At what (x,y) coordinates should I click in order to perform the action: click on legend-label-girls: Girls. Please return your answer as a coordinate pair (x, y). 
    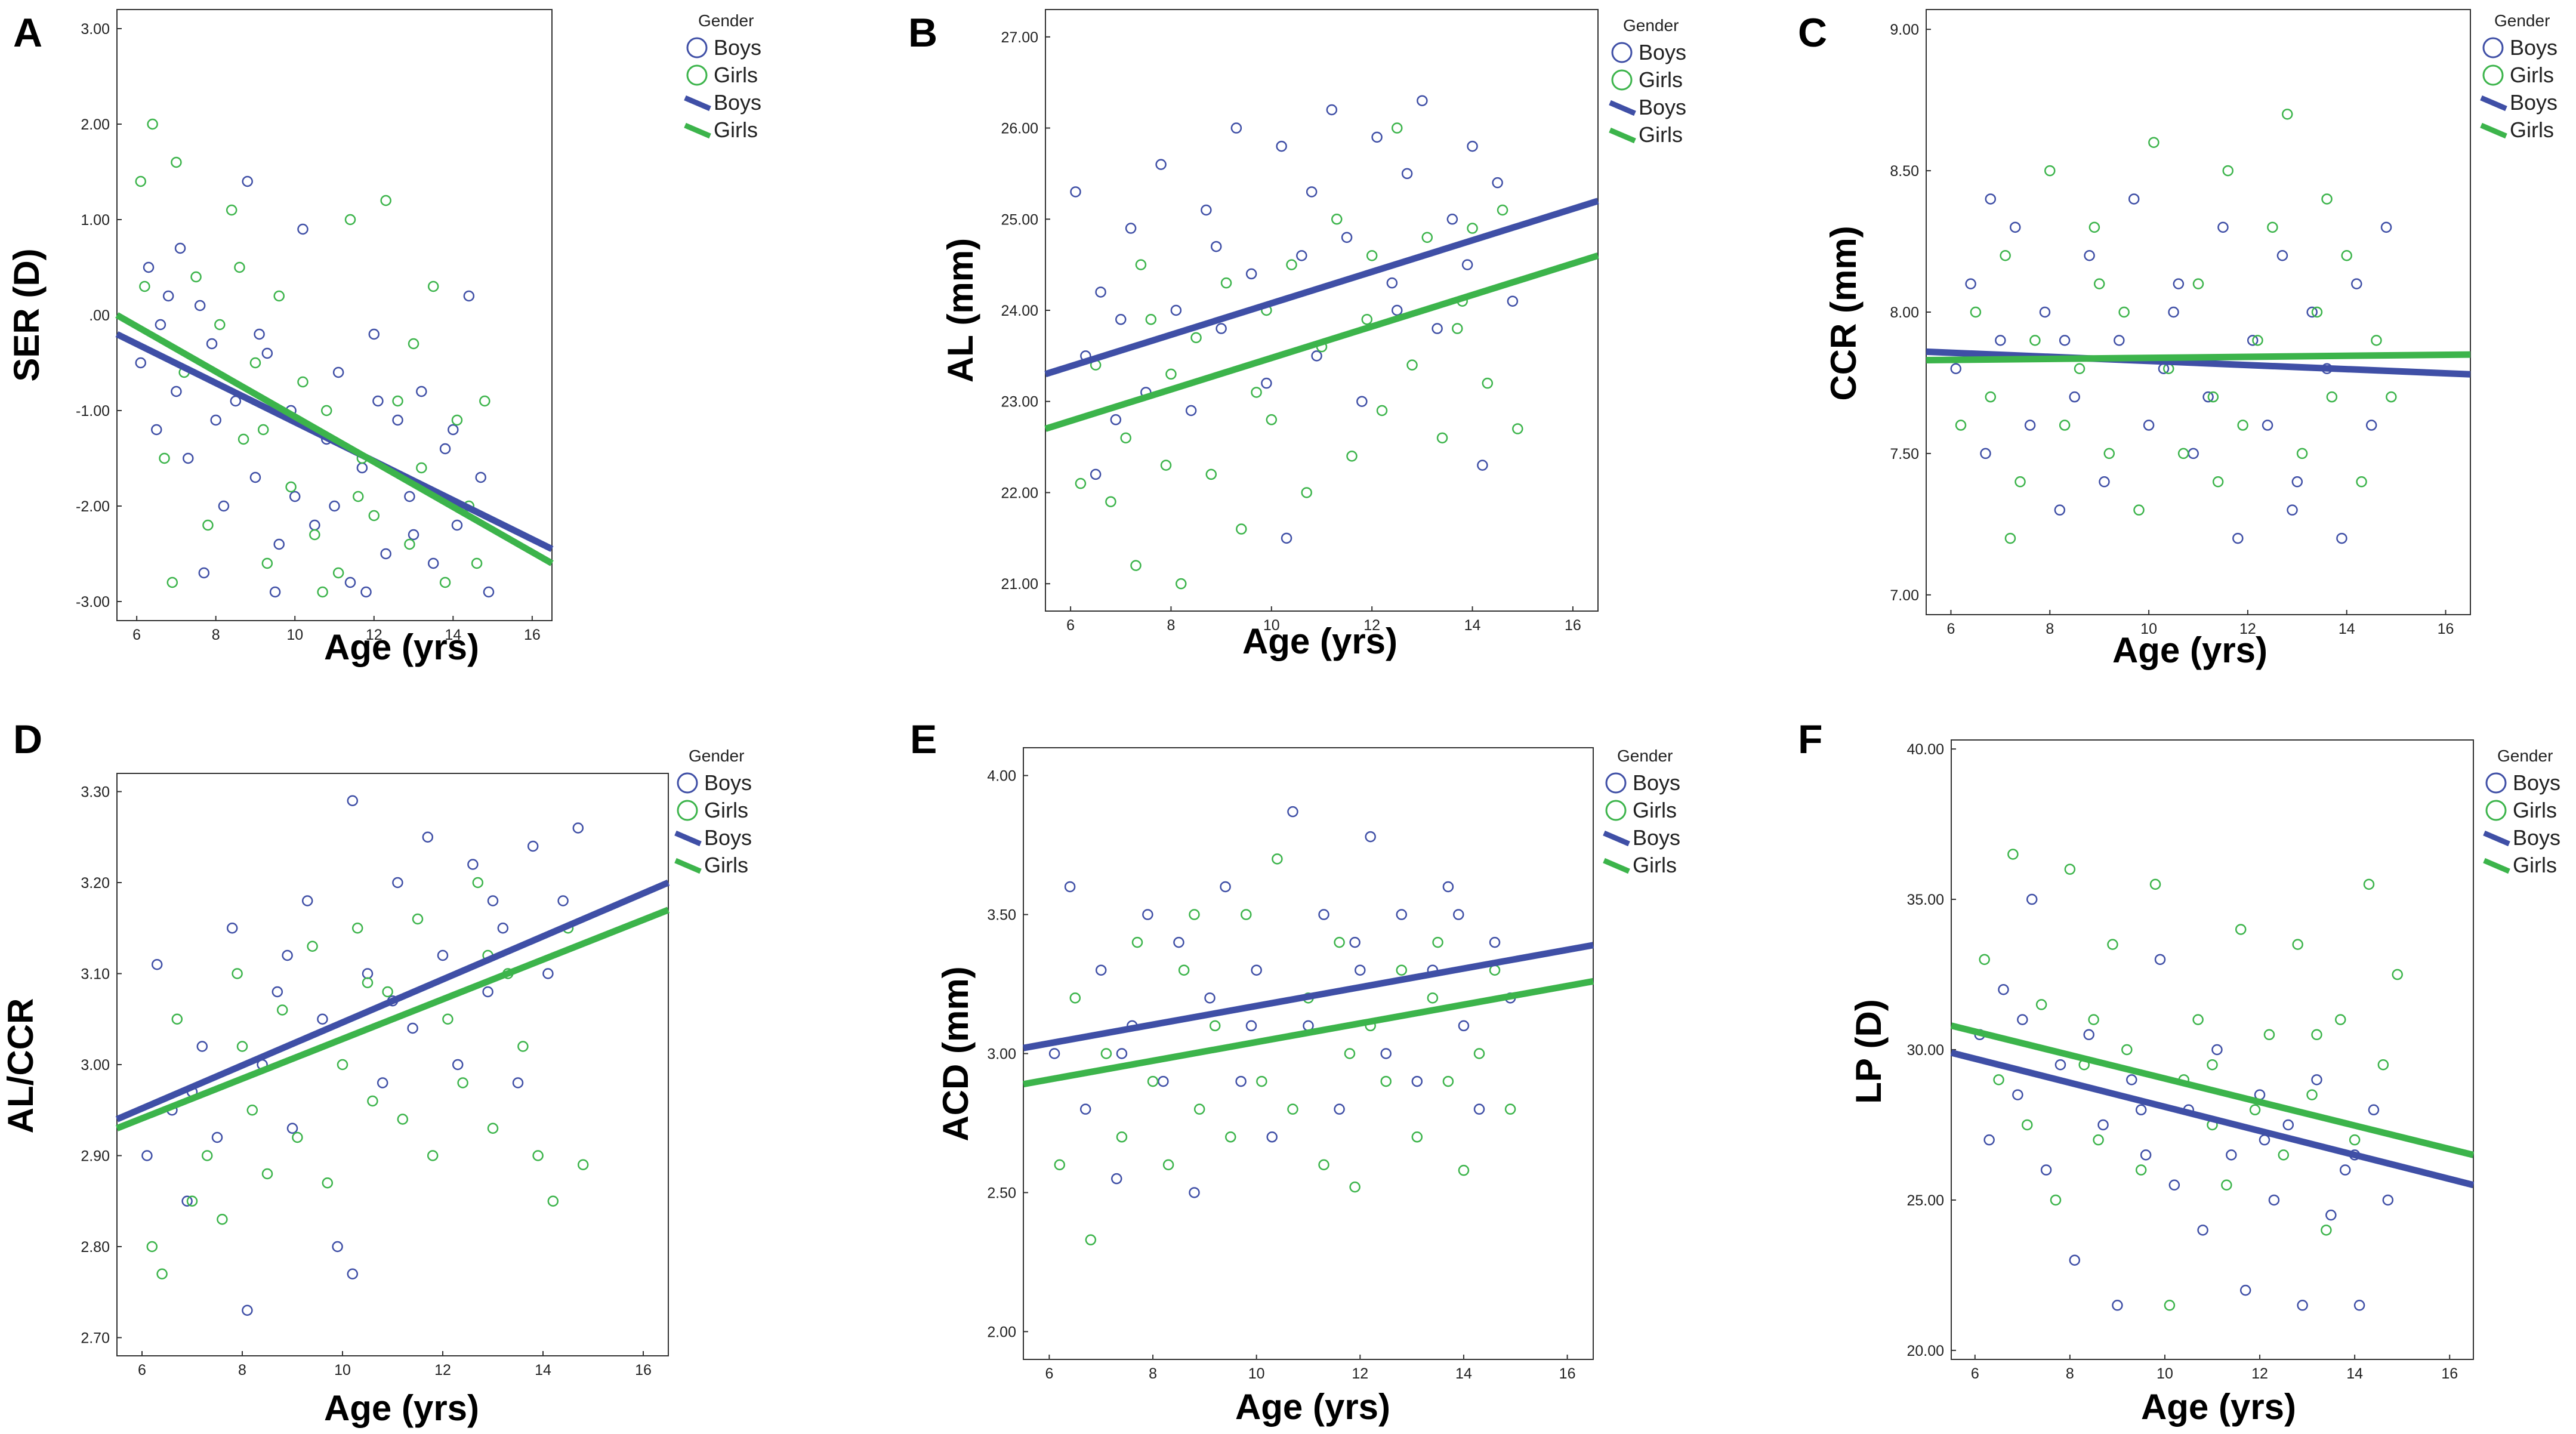
    Looking at the image, I should click on (2532, 75).